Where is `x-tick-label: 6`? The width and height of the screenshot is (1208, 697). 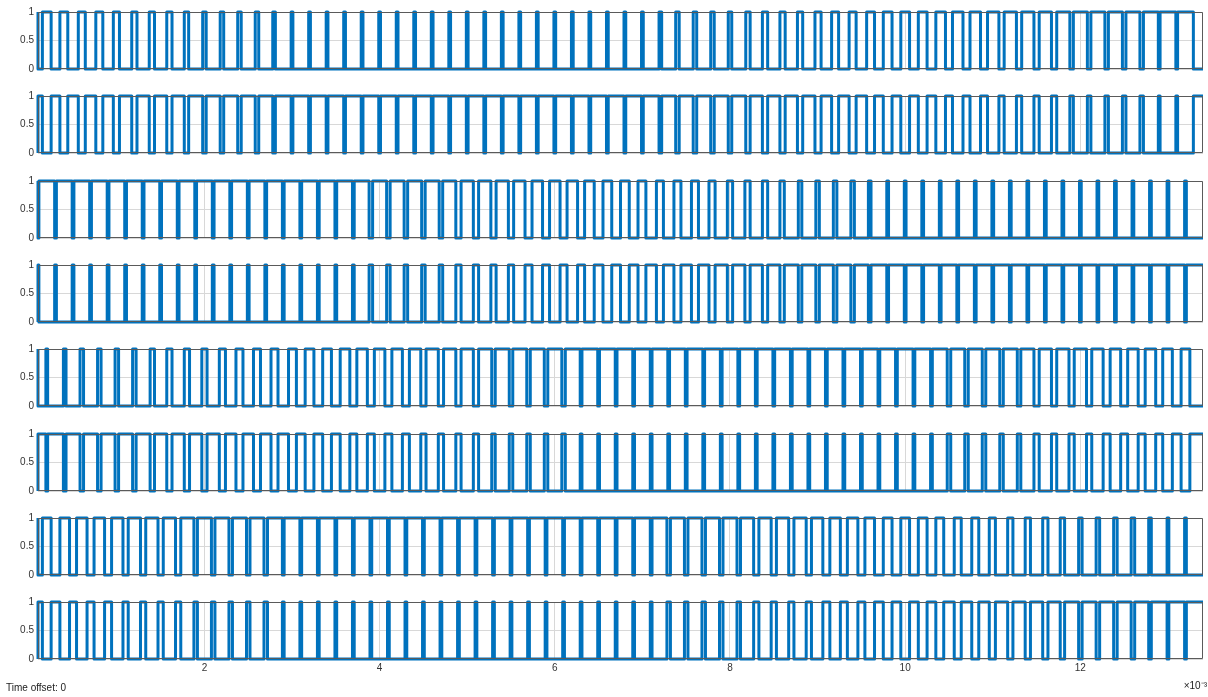
x-tick-label: 6 is located at coordinates (555, 667).